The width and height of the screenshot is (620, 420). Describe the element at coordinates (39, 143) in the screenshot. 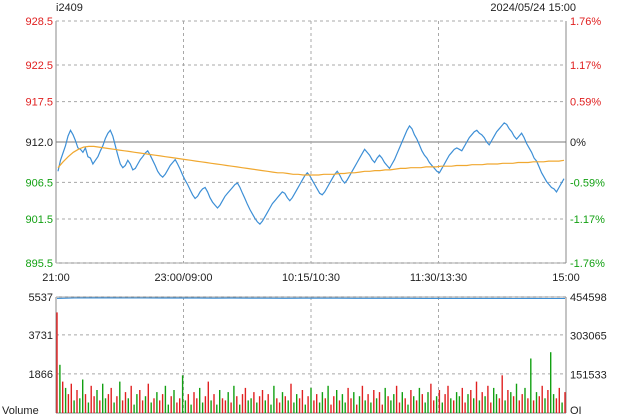

I see `price-tick-label: 912.0` at that location.